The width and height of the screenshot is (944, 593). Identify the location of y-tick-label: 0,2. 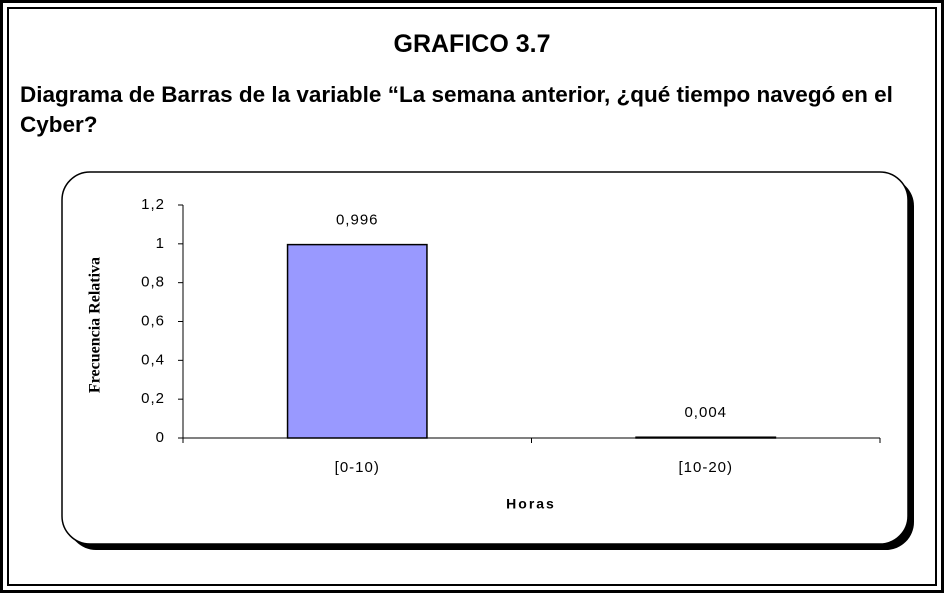
(153, 398).